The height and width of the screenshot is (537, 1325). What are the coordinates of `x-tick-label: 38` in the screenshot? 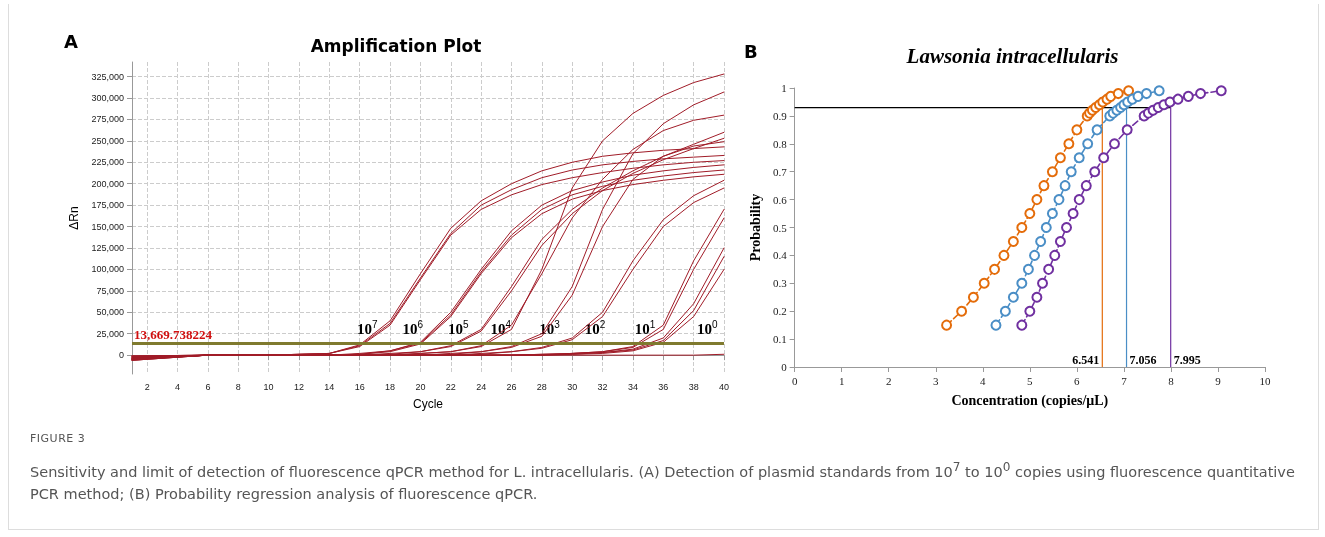 It's located at (693, 386).